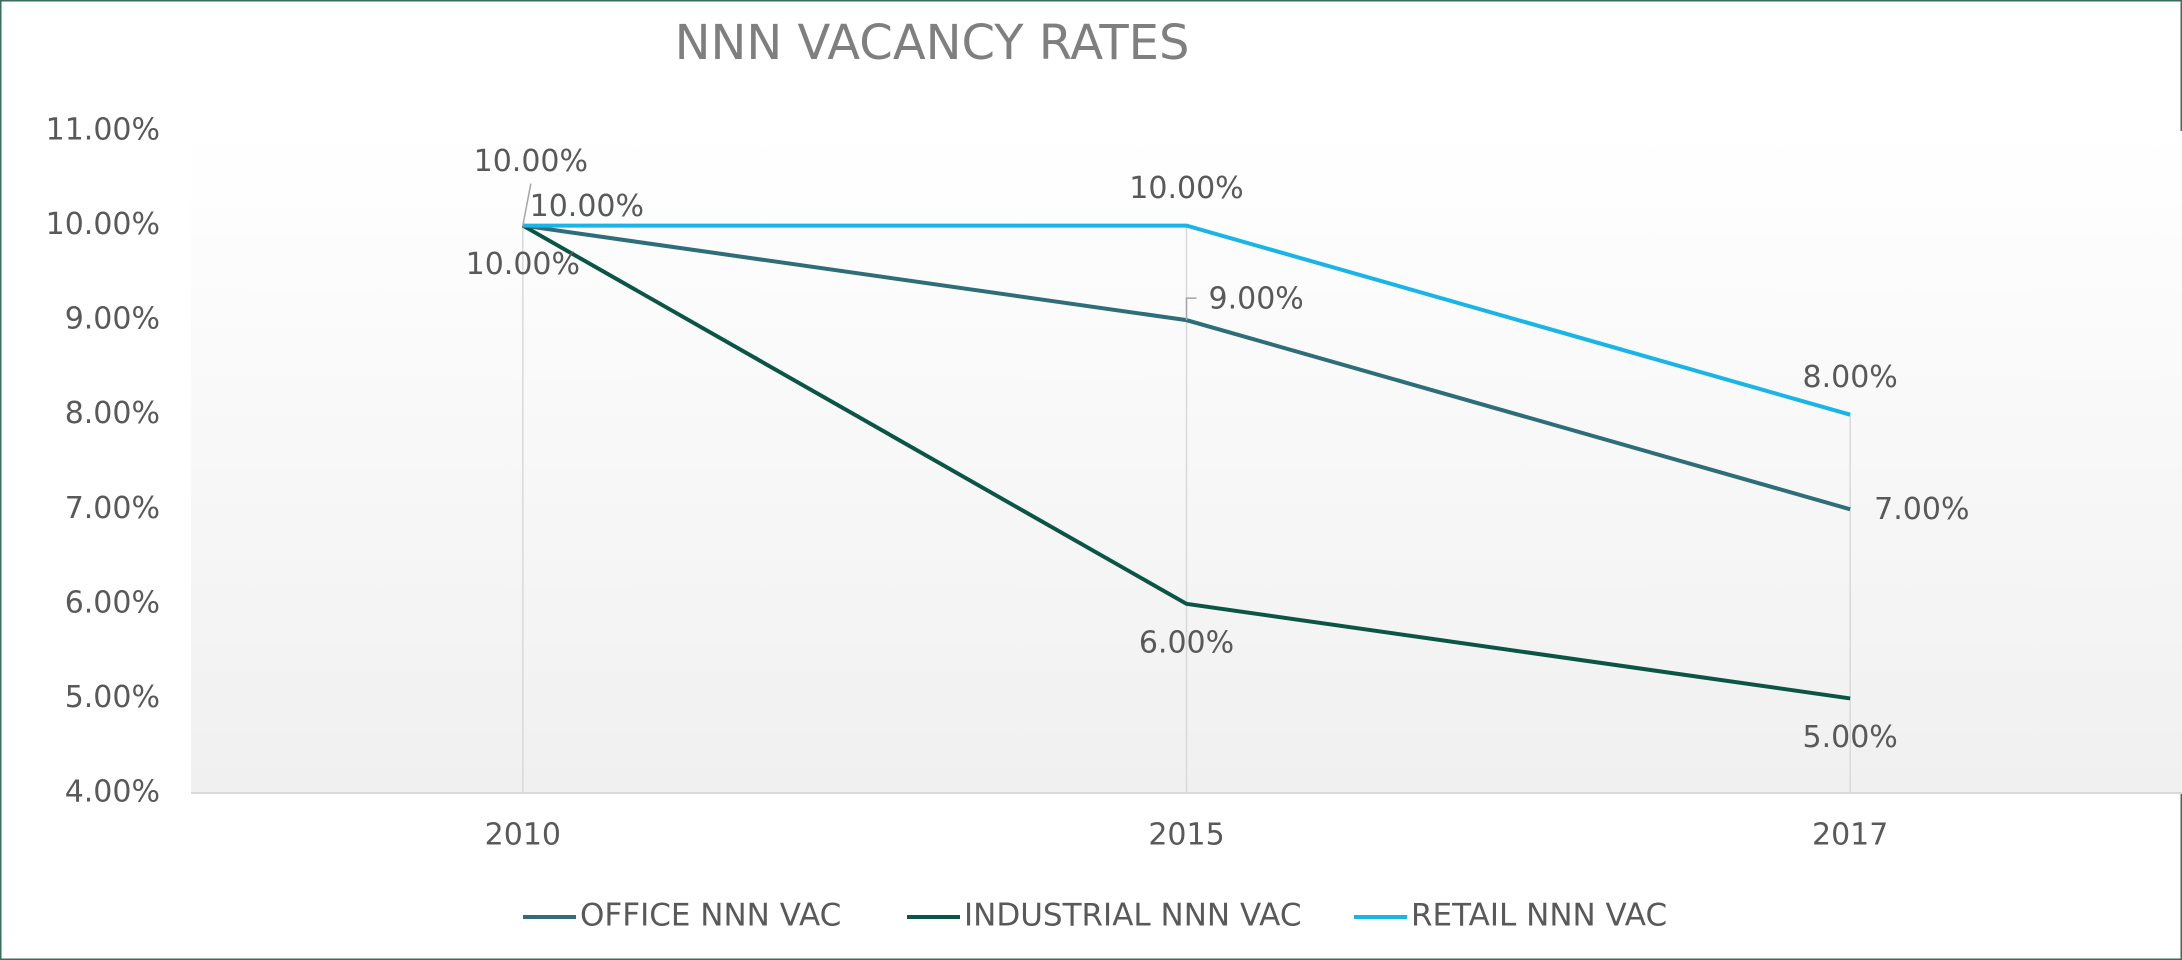 The image size is (2182, 960). Describe the element at coordinates (523, 835) in the screenshot. I see `x-tick-label: 2010` at that location.